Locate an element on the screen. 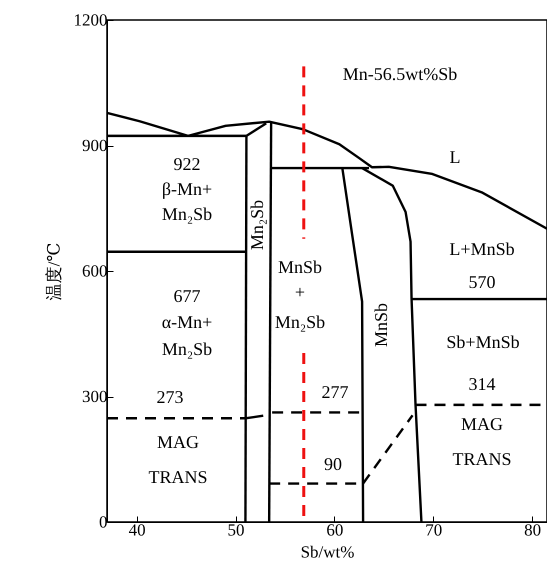 This screenshot has width=549, height=581. x-axis-title: Sb/wt% is located at coordinates (327, 552).